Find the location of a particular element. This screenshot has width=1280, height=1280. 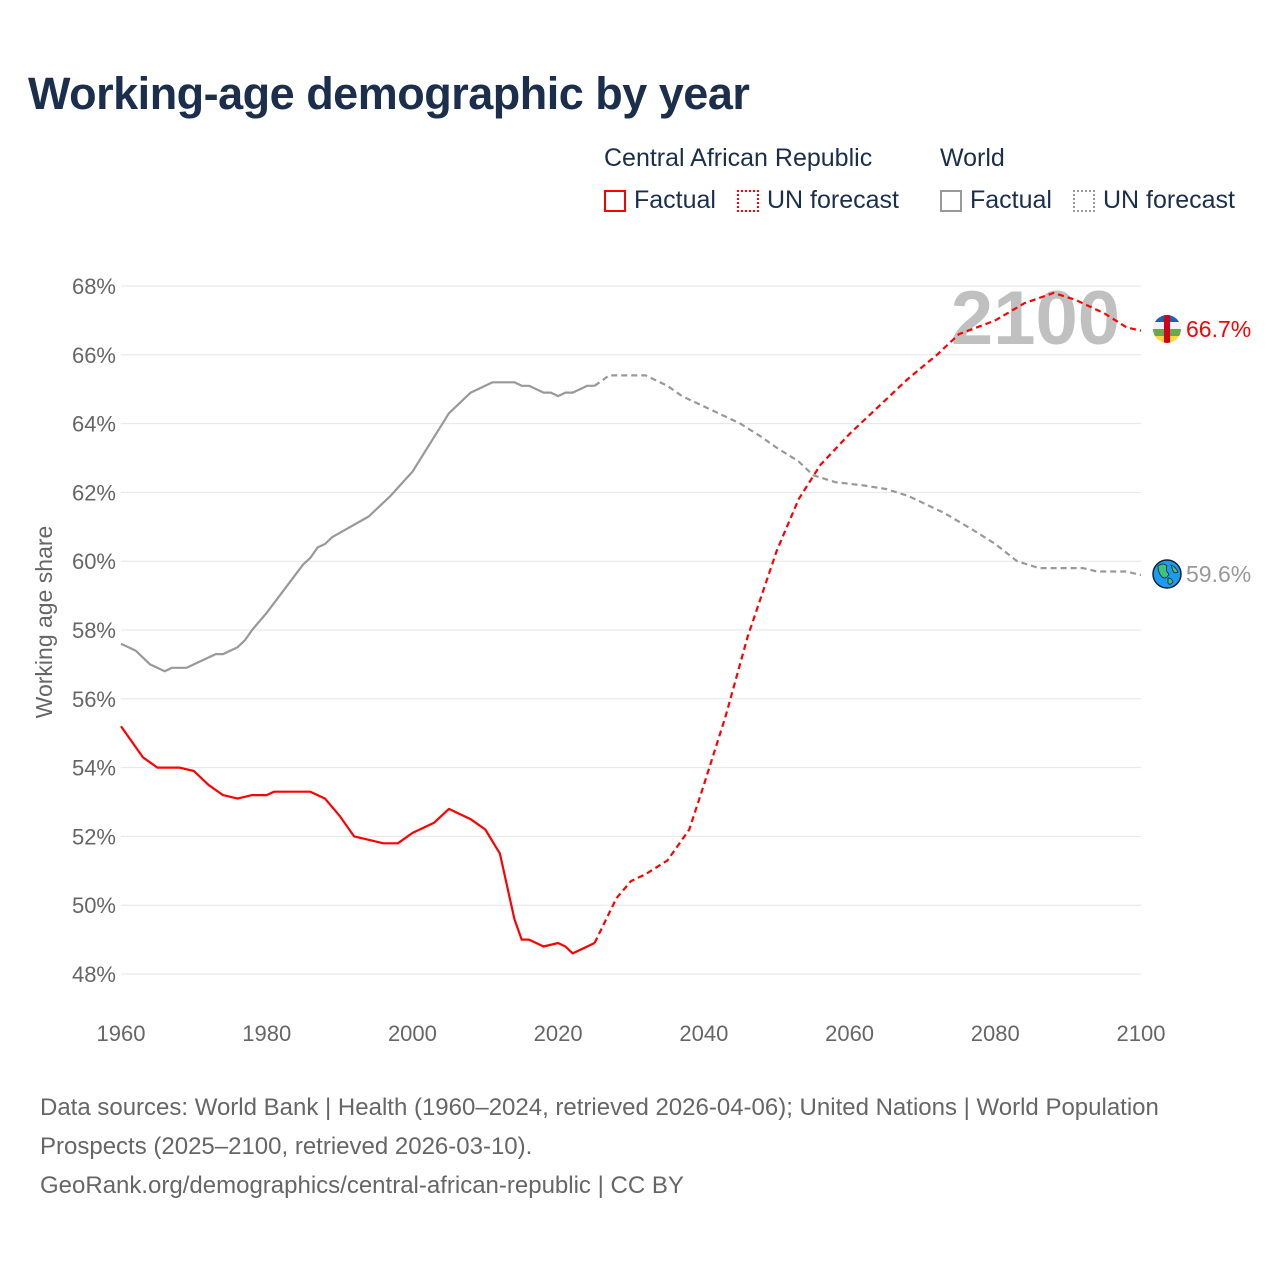

legend-group-world: World is located at coordinates (972, 158).